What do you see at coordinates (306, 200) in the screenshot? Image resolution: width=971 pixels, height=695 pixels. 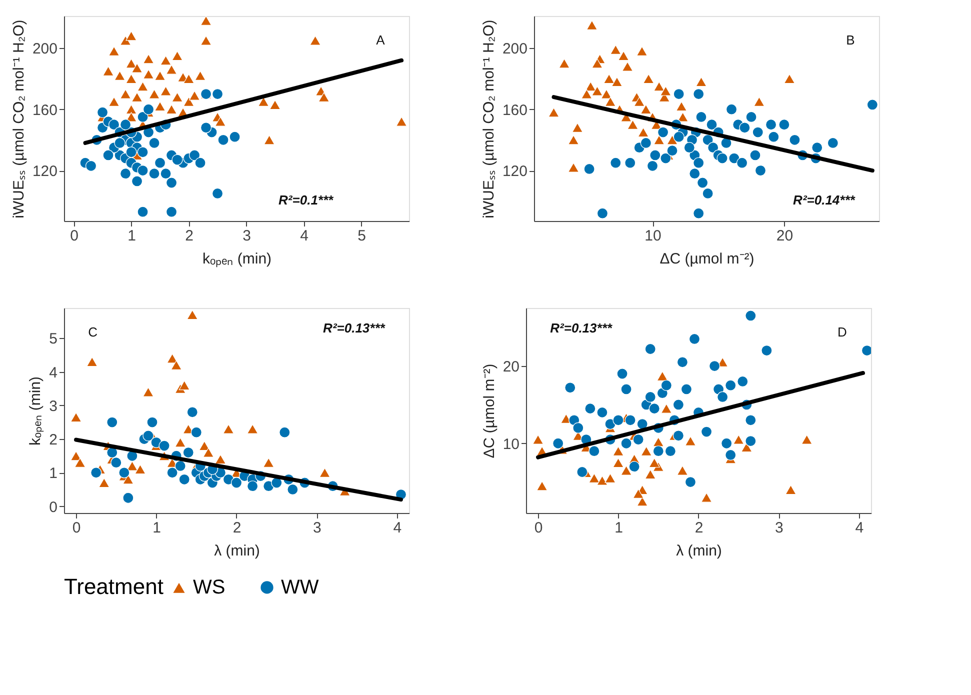 I see `annotation: R²=0.1***` at bounding box center [306, 200].